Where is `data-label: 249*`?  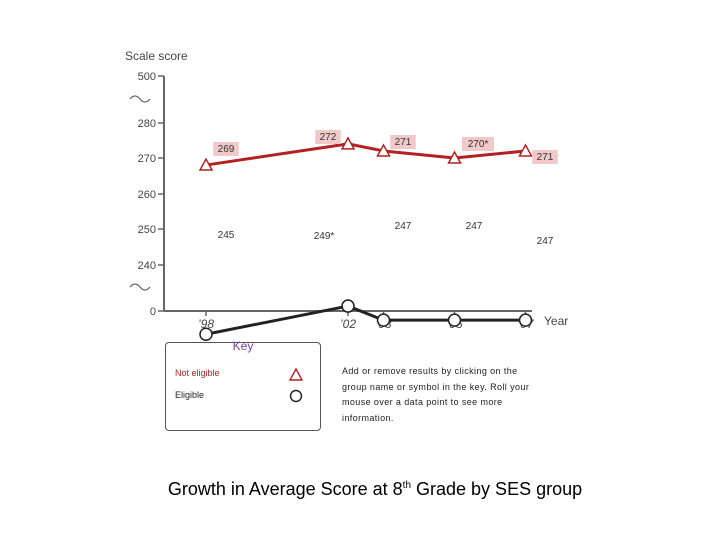 data-label: 249* is located at coordinates (324, 236).